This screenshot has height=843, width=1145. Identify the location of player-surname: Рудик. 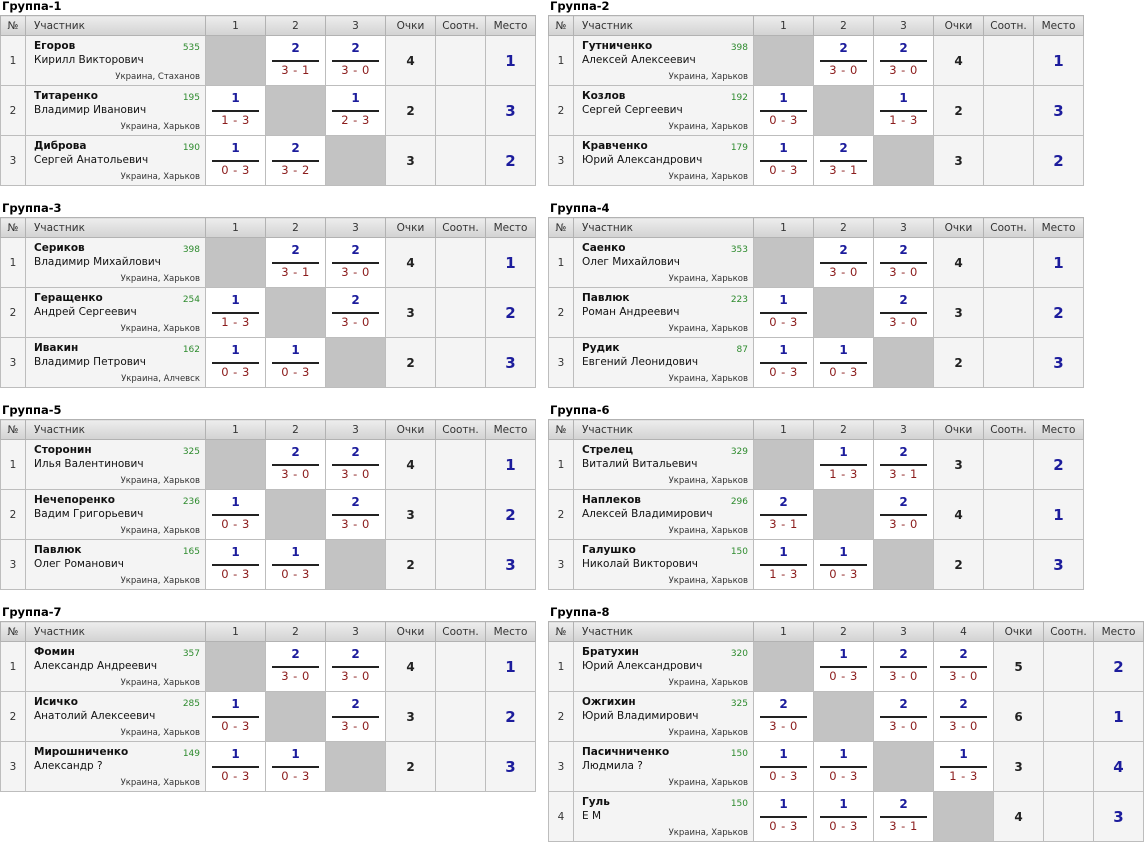
(601, 348).